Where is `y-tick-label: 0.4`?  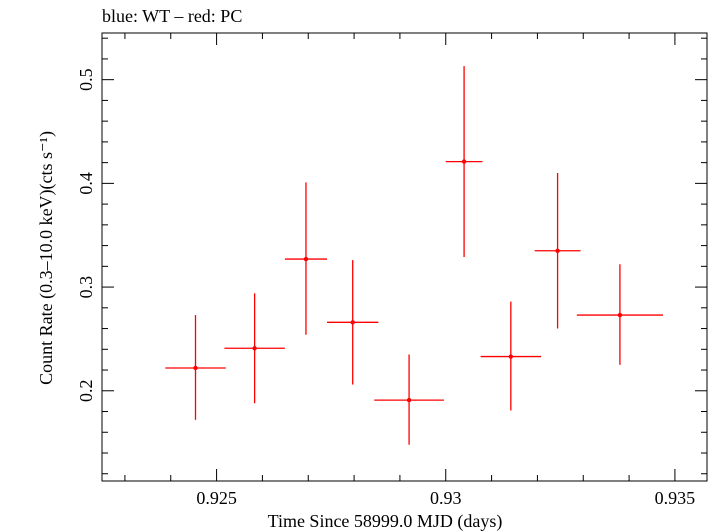 y-tick-label: 0.4 is located at coordinates (86, 183).